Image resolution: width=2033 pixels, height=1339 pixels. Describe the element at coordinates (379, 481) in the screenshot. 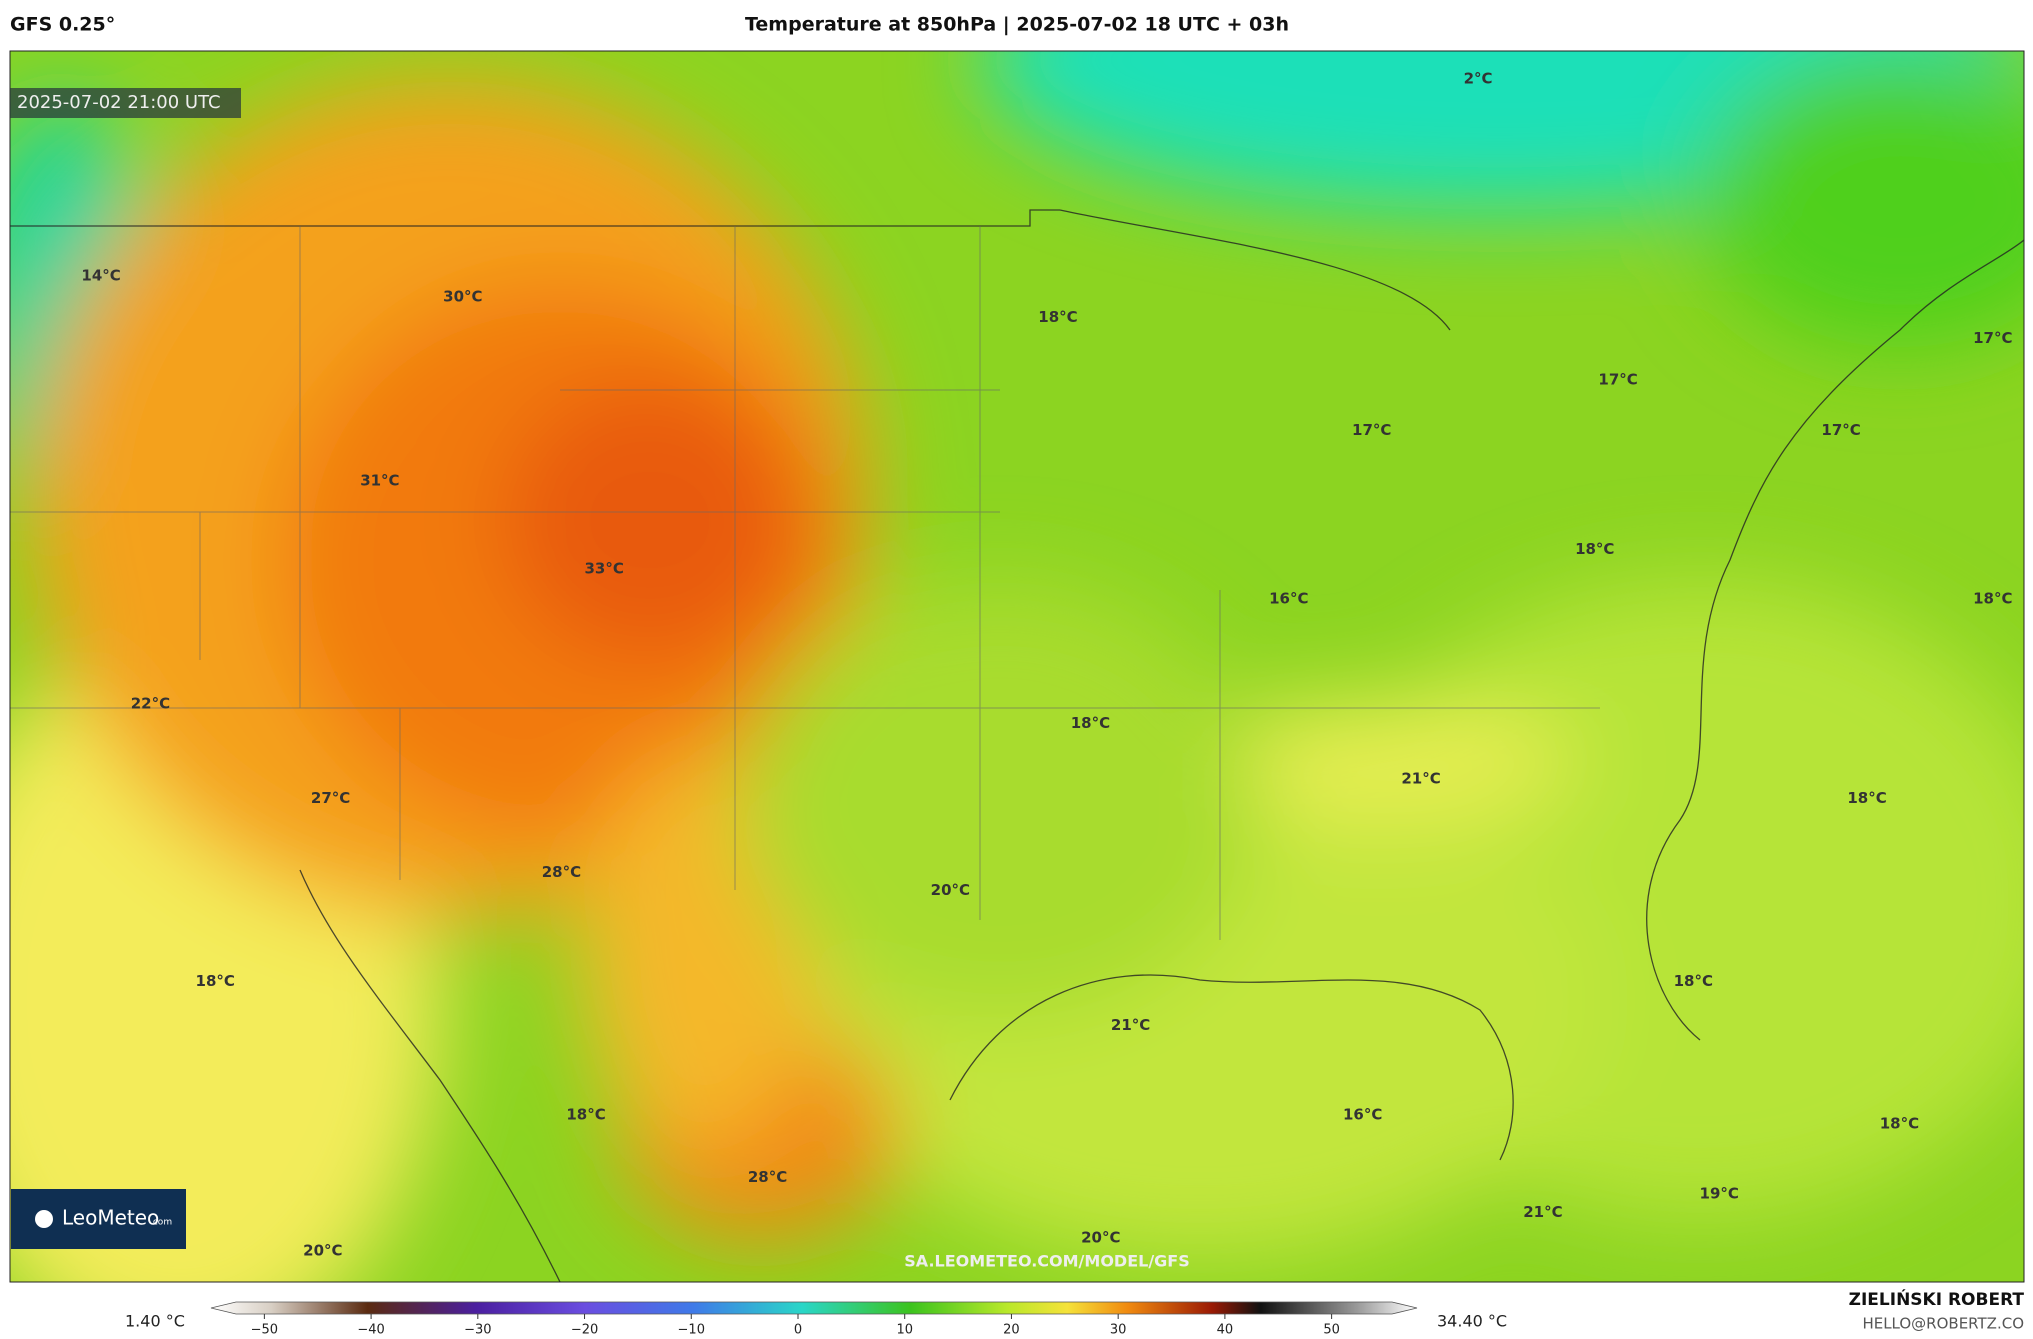

I see `temp-label: 31°C` at that location.